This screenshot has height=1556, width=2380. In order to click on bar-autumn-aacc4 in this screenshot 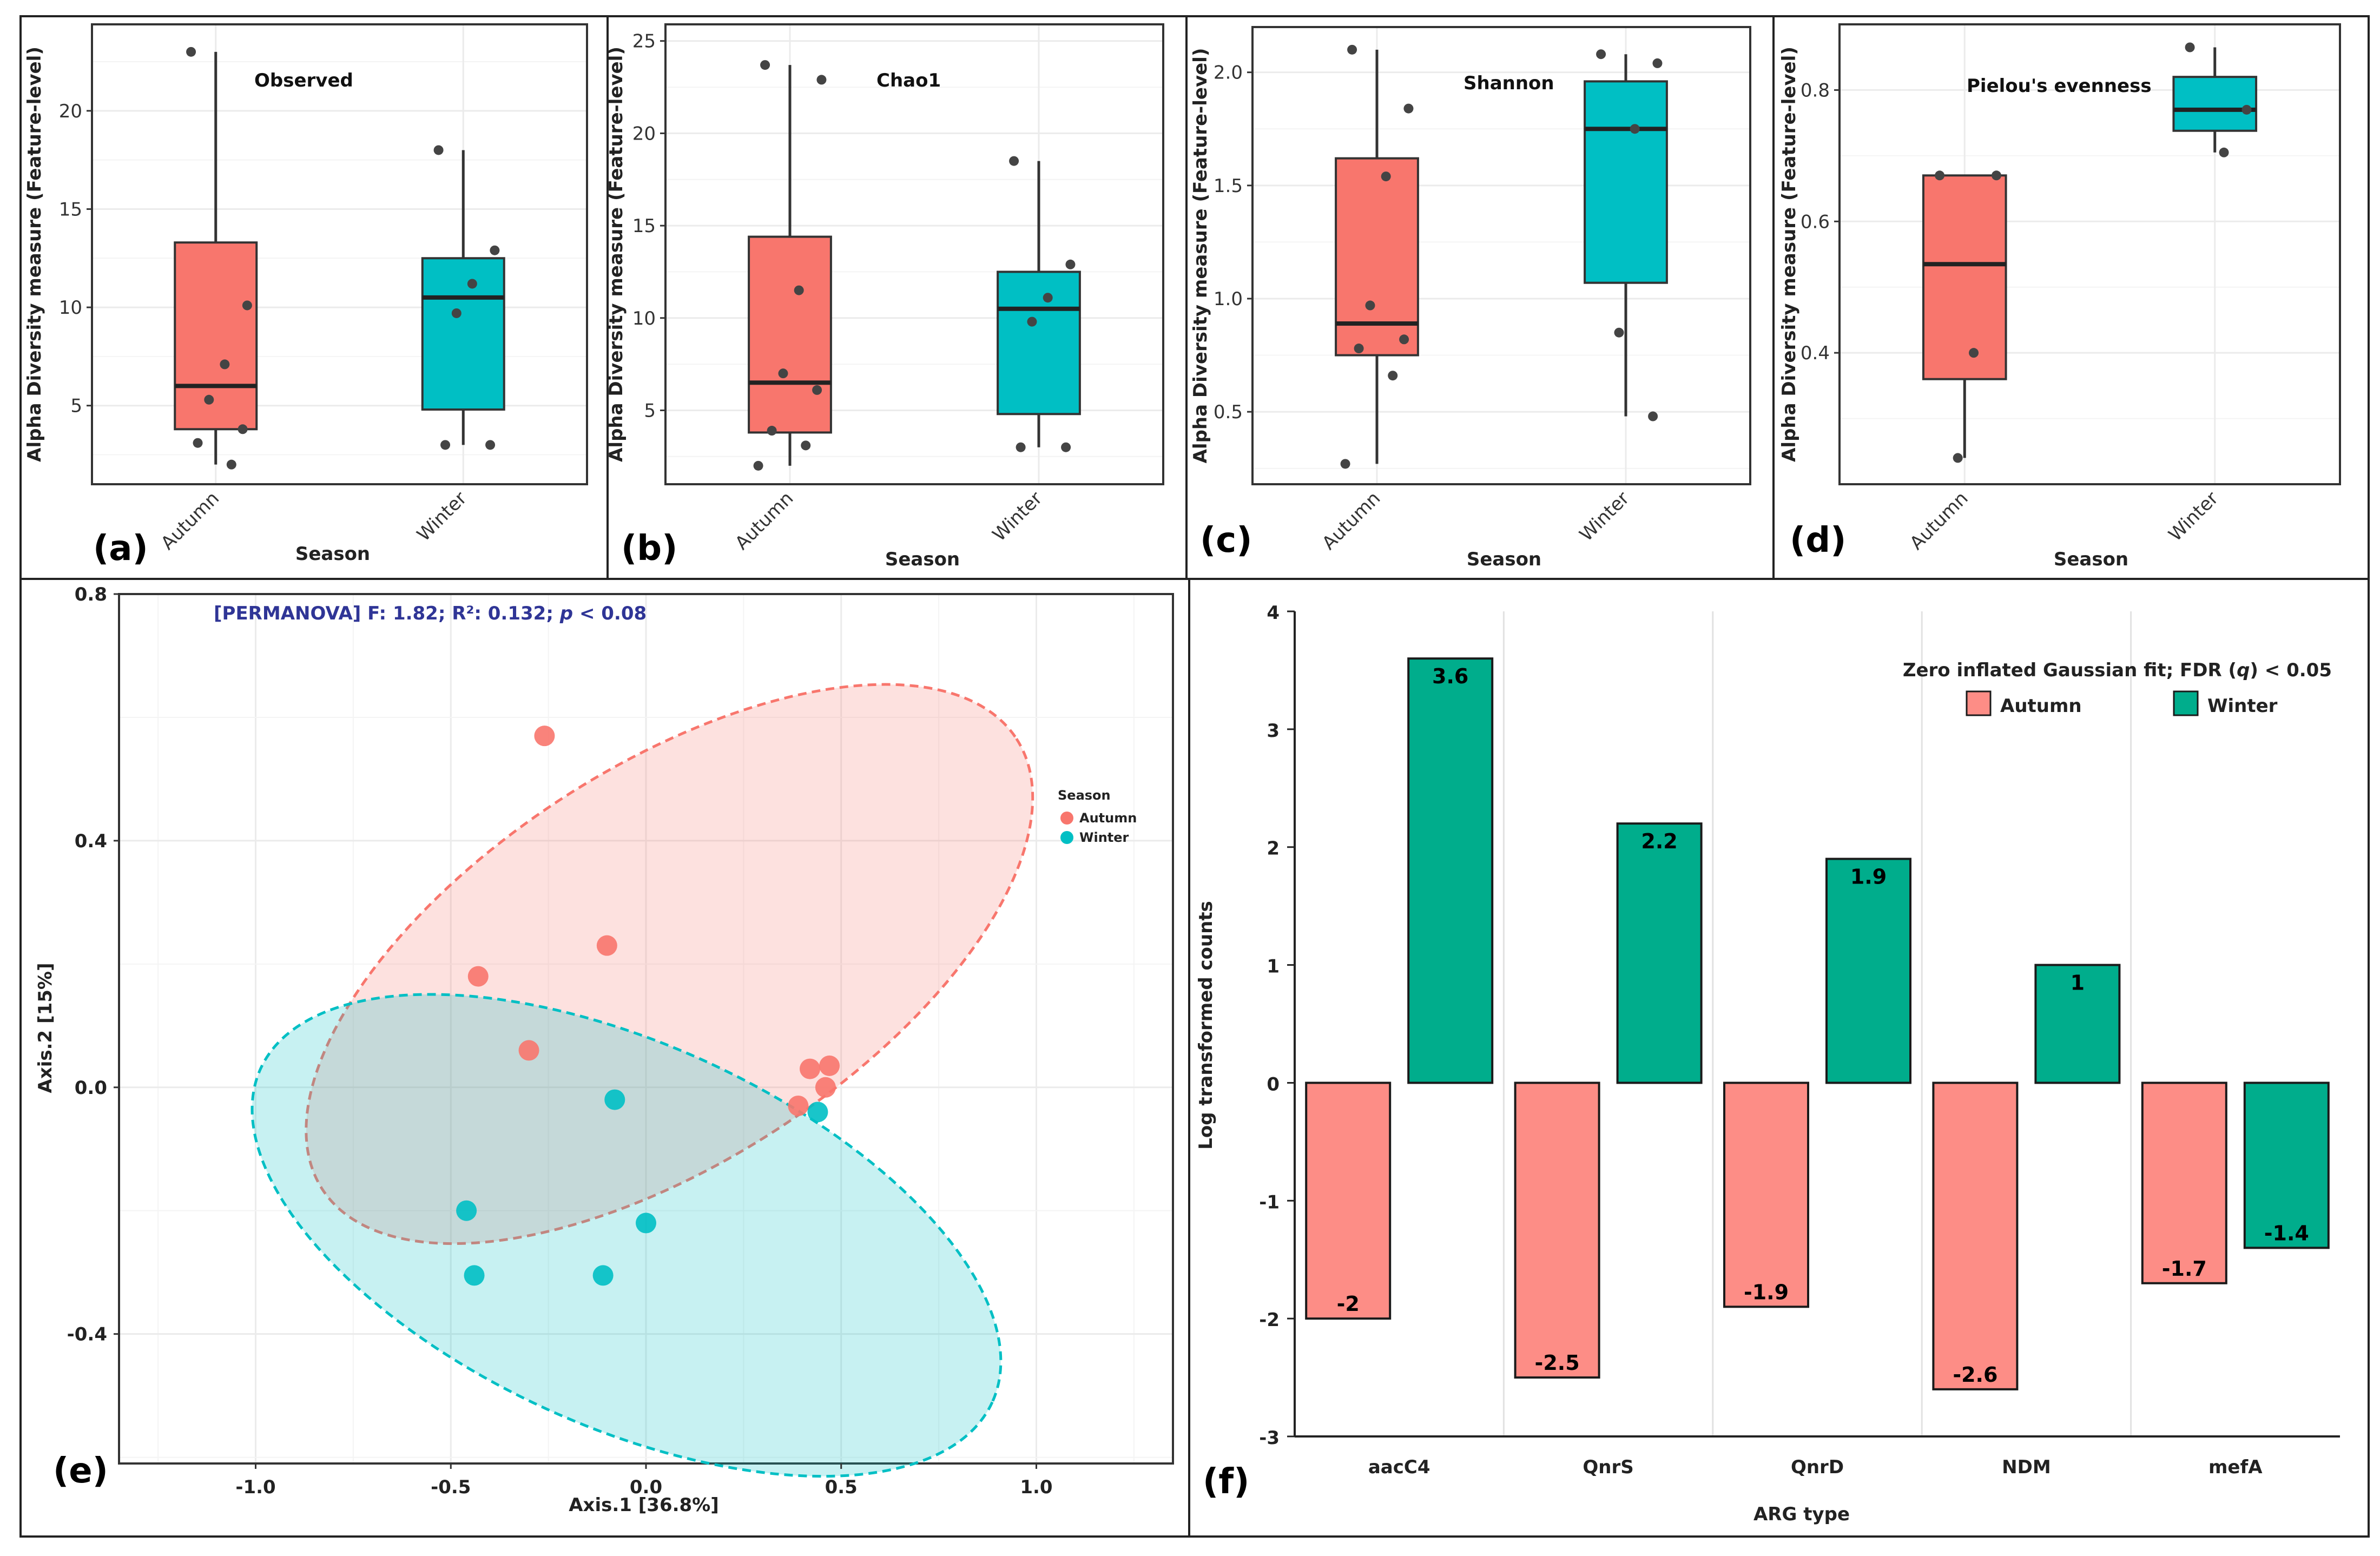, I will do `click(1349, 1201)`.